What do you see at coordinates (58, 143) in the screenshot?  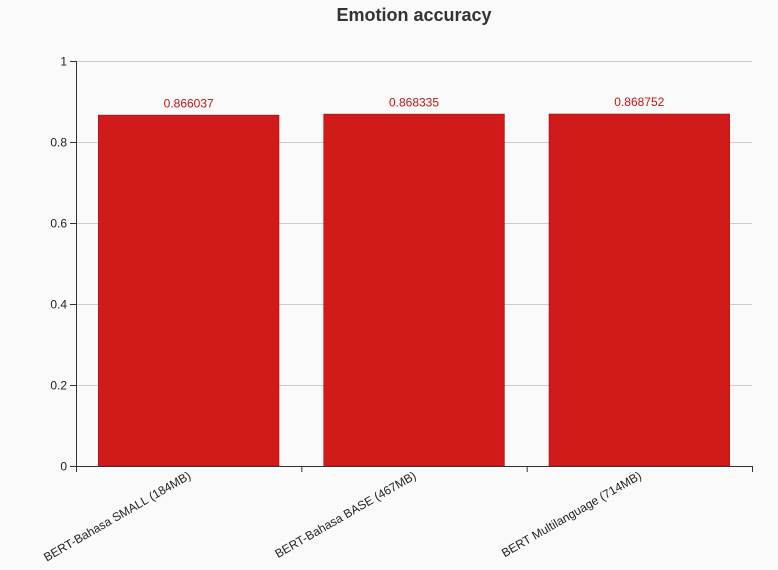 I see `y-tick-label: 0.8` at bounding box center [58, 143].